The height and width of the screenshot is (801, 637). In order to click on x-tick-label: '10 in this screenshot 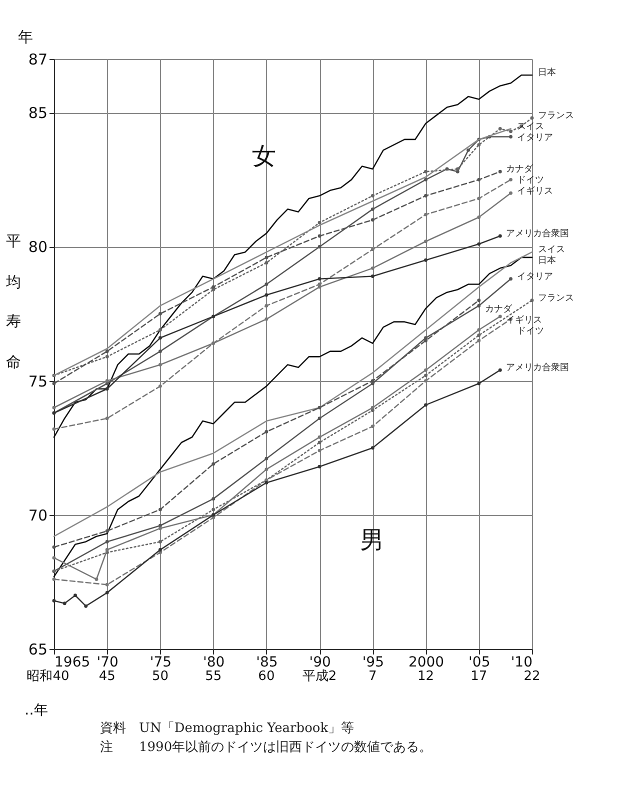, I will do `click(521, 662)`.